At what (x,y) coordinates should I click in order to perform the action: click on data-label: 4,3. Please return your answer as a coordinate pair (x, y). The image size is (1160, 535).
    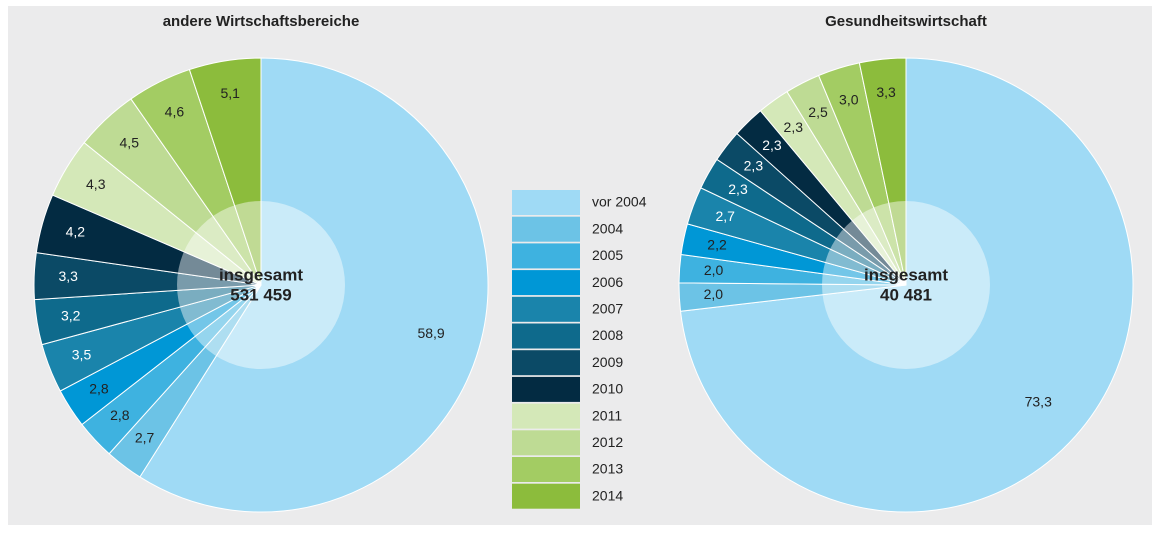
    Looking at the image, I should click on (96, 184).